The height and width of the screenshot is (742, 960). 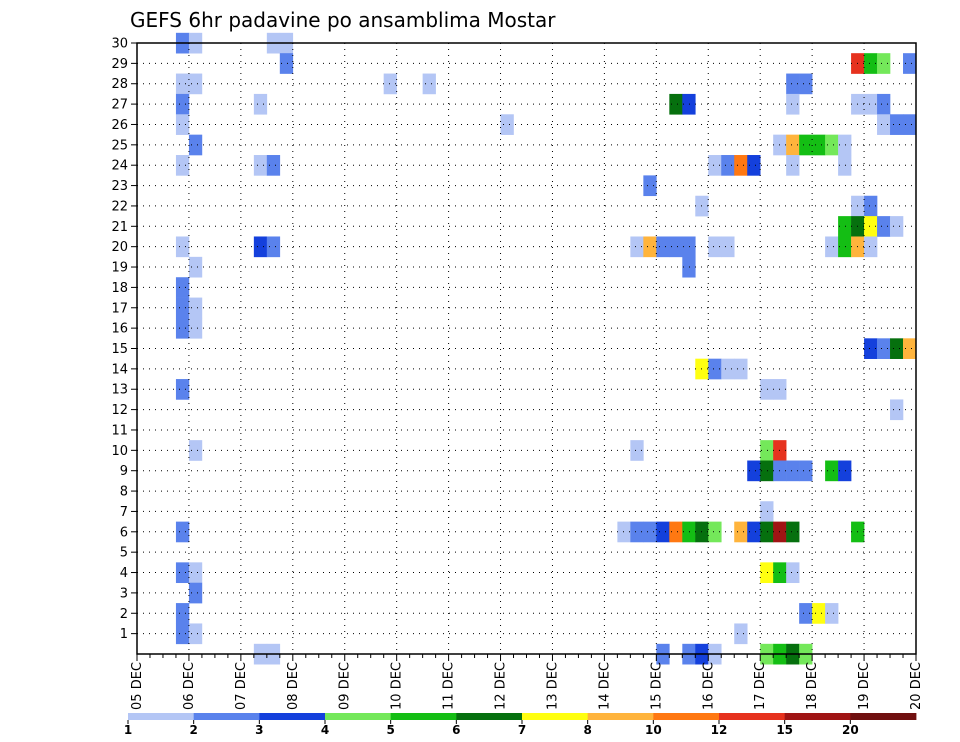 What do you see at coordinates (124, 614) in the screenshot?
I see `y-tick-label: 2` at bounding box center [124, 614].